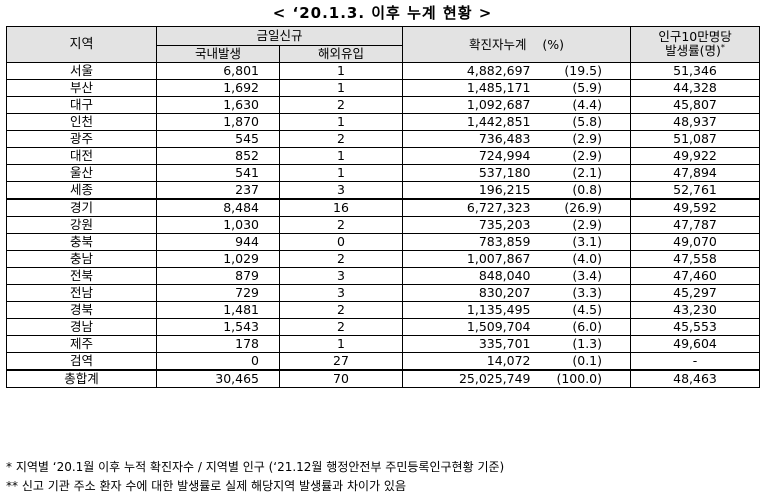  Describe the element at coordinates (695, 156) in the screenshot. I see `row-rate: 49,922` at that location.